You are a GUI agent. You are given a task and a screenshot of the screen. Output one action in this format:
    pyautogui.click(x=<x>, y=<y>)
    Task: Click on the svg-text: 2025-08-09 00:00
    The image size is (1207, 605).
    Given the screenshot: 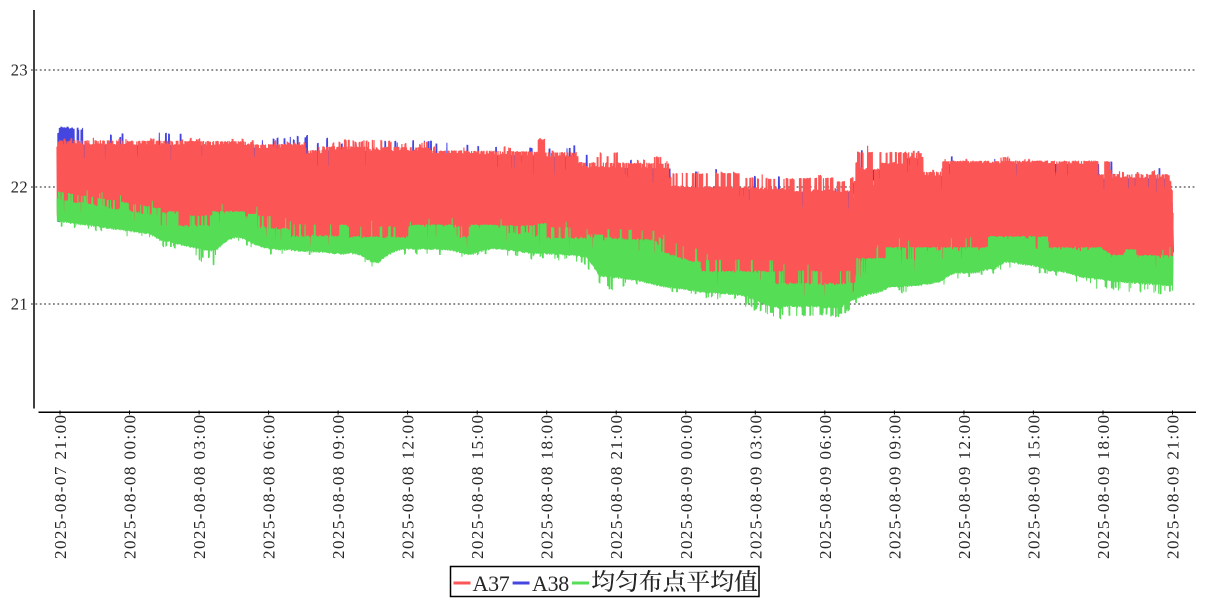 What is the action you would take?
    pyautogui.click(x=686, y=487)
    